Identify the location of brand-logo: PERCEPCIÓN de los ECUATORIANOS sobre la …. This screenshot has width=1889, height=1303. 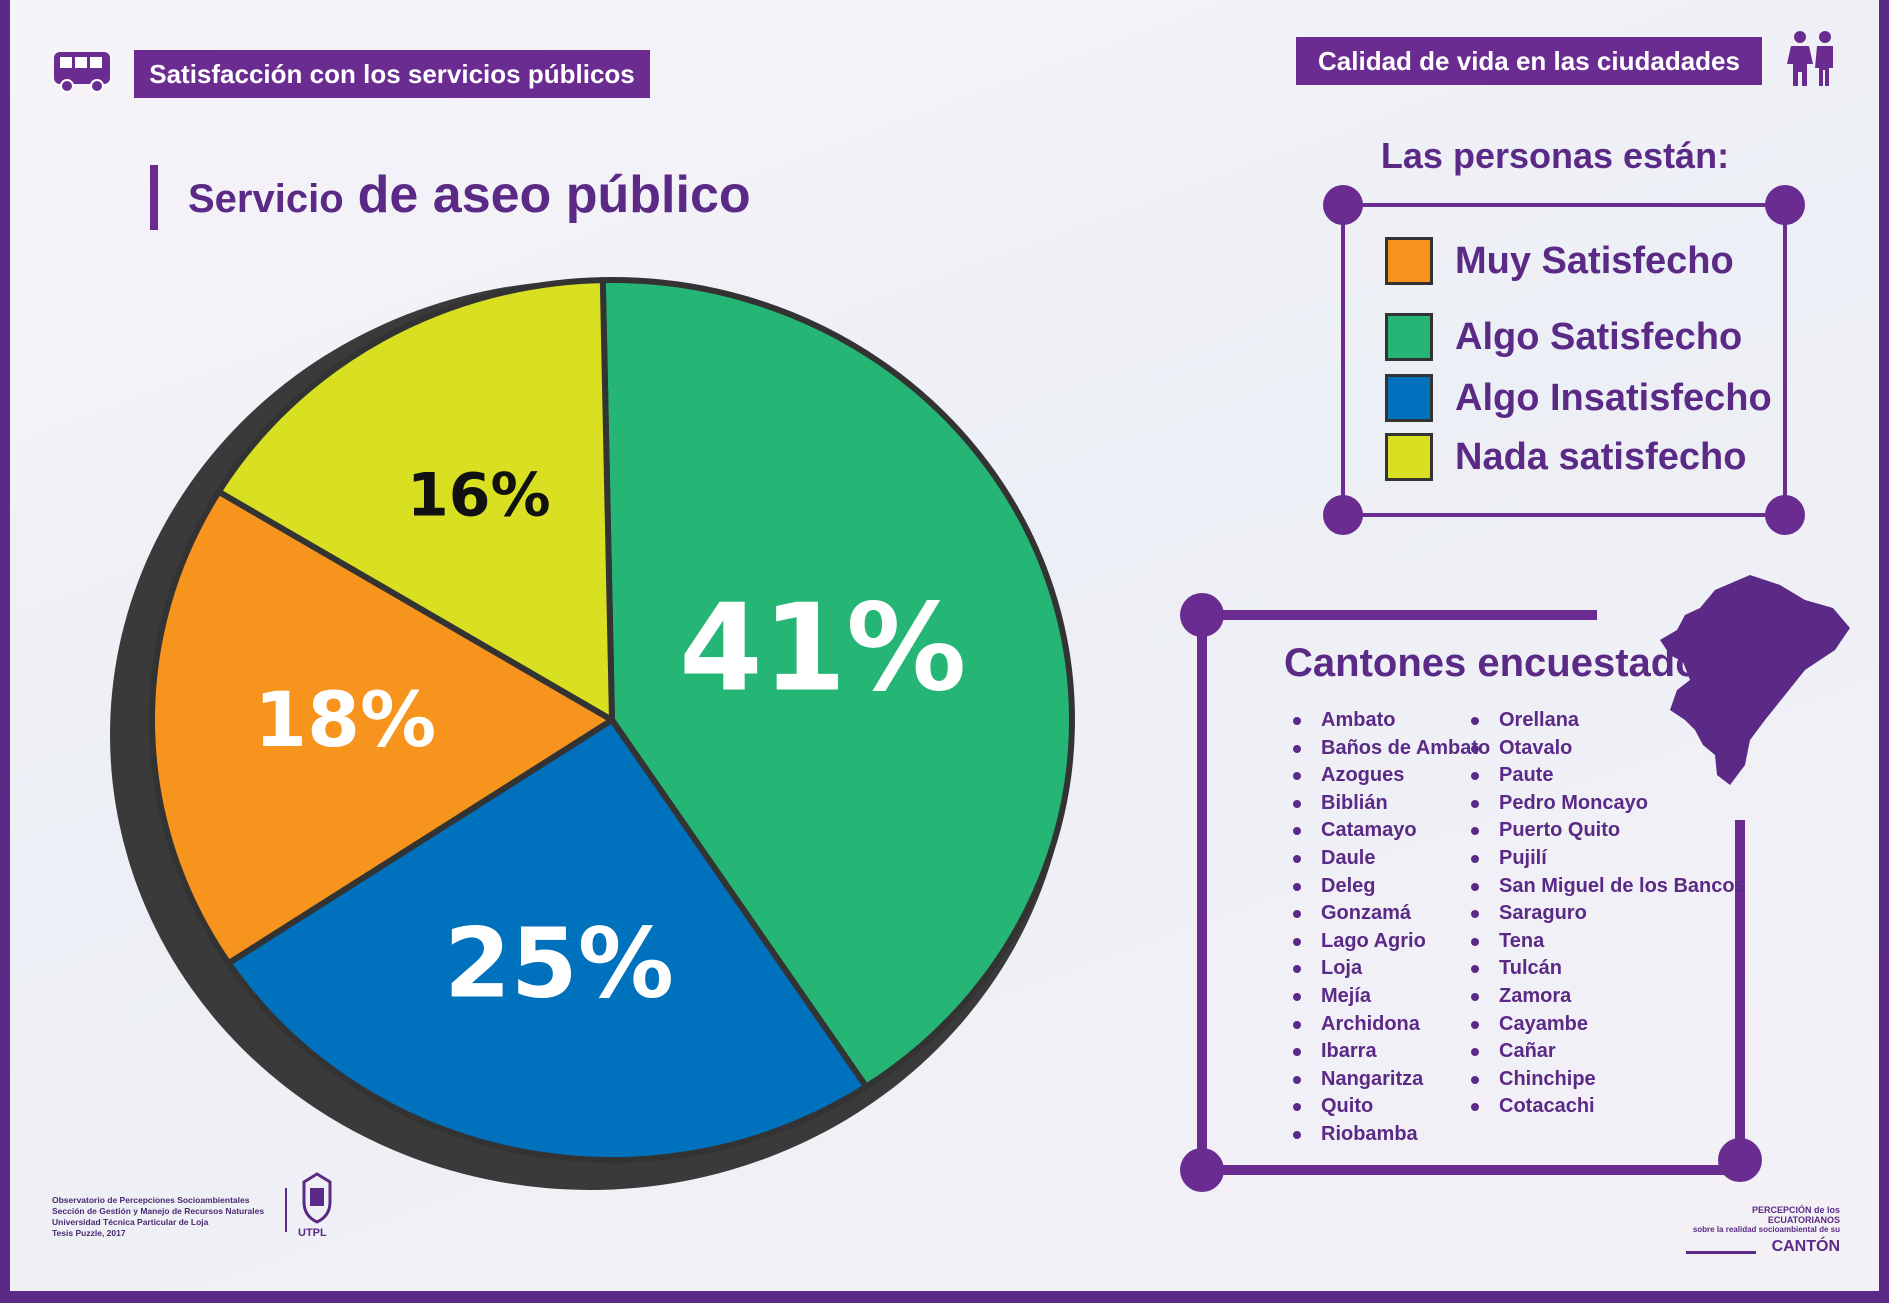
(1760, 1230).